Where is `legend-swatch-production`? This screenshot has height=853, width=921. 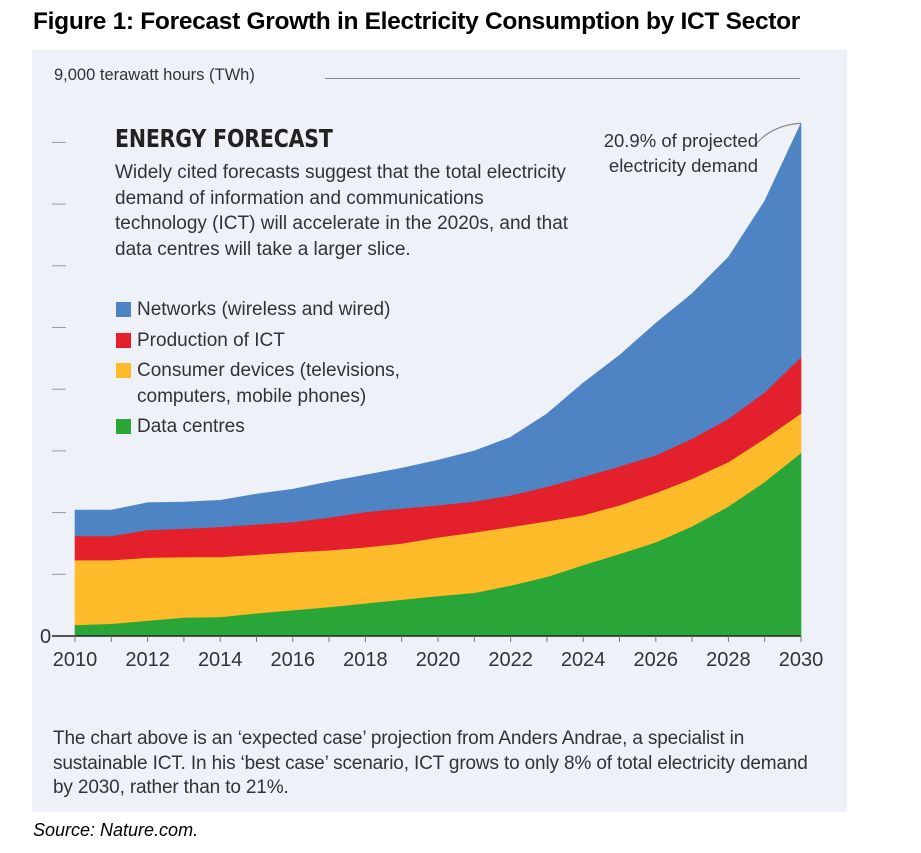 legend-swatch-production is located at coordinates (123, 340).